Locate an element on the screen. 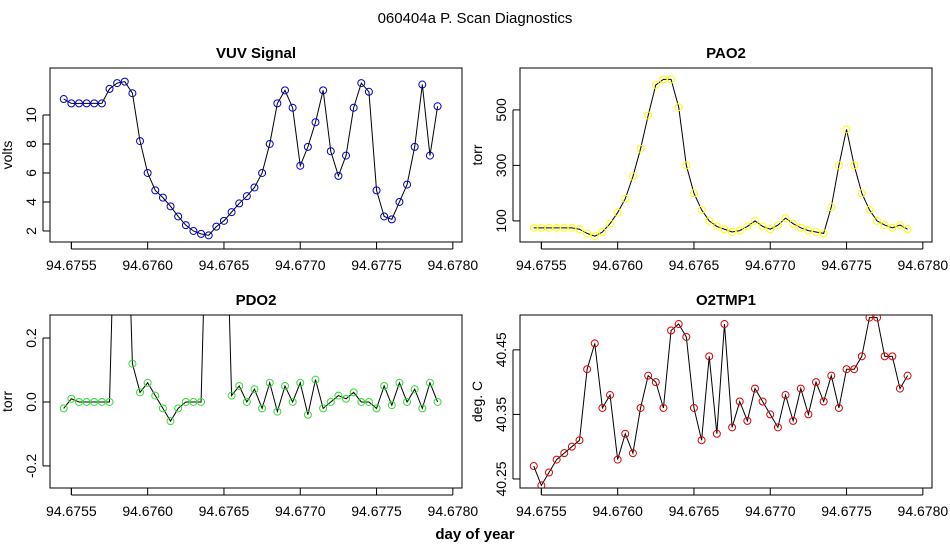 The image size is (950, 555). y-tick-label: 0.2 is located at coordinates (31, 338).